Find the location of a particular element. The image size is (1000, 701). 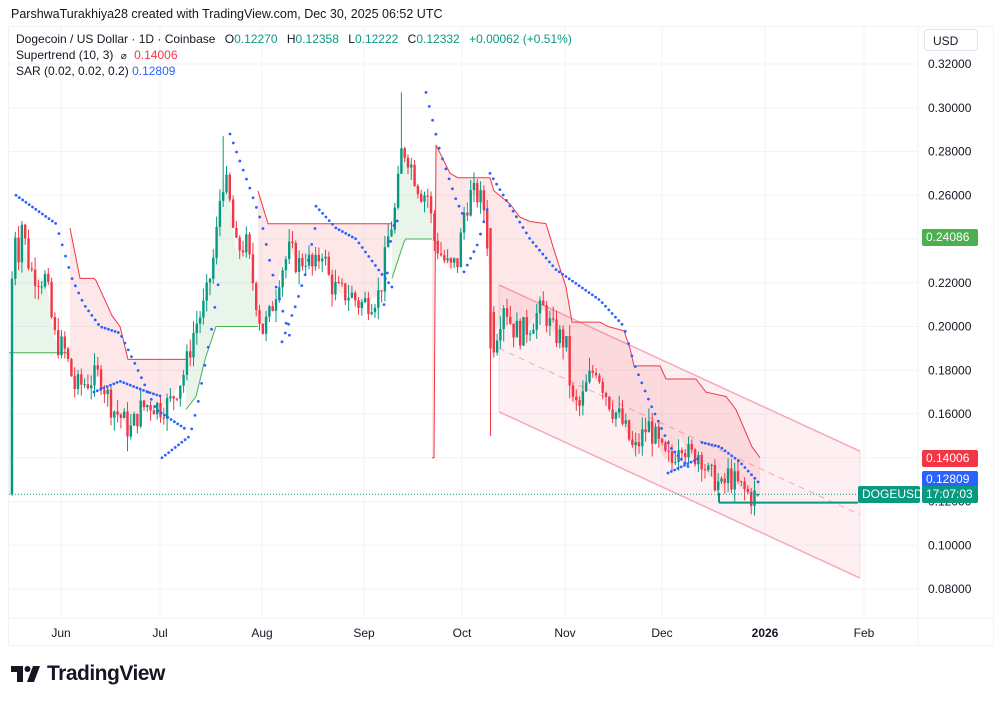

sar-row: SAR (0.02, 0.02, 0.2) 0.12809 is located at coordinates (294, 72).